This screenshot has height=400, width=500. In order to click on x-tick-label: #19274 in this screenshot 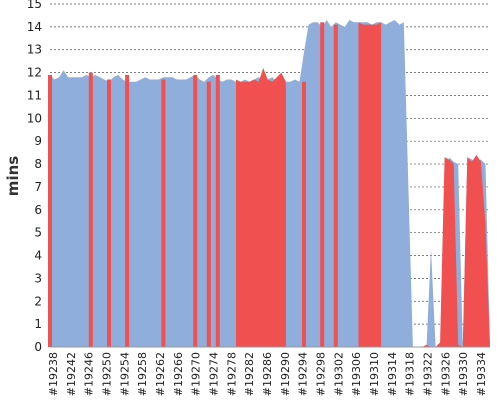, I will do `click(214, 374)`.